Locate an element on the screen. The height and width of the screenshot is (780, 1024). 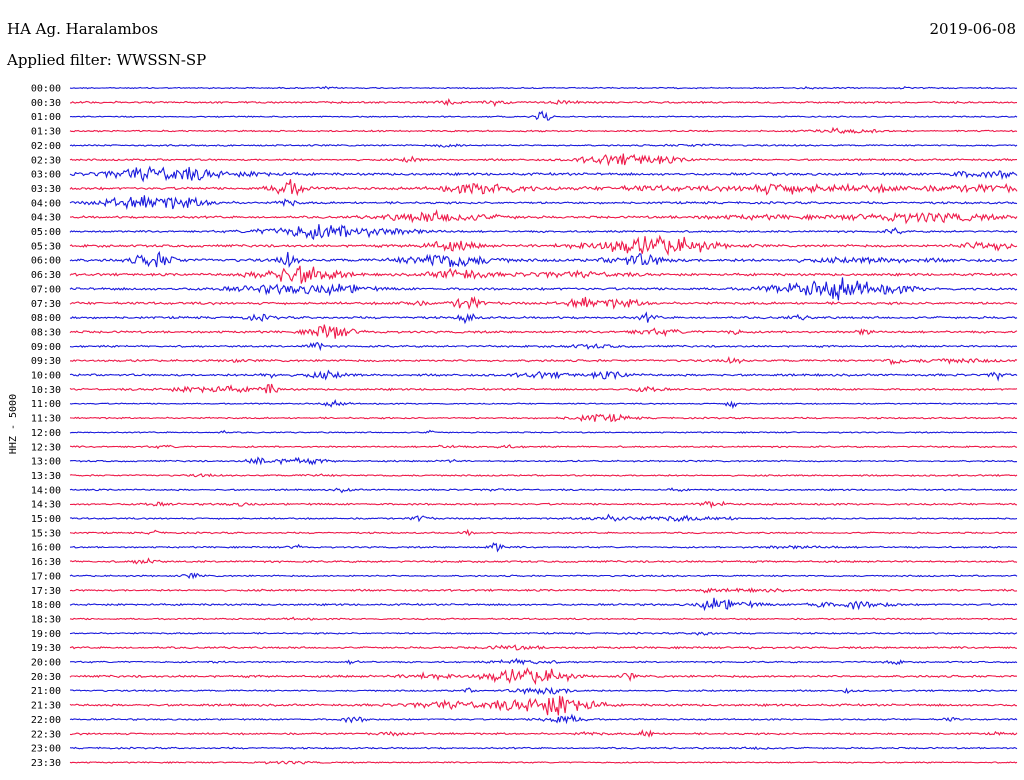
time-tick-label: 17:30 is located at coordinates (46, 591).